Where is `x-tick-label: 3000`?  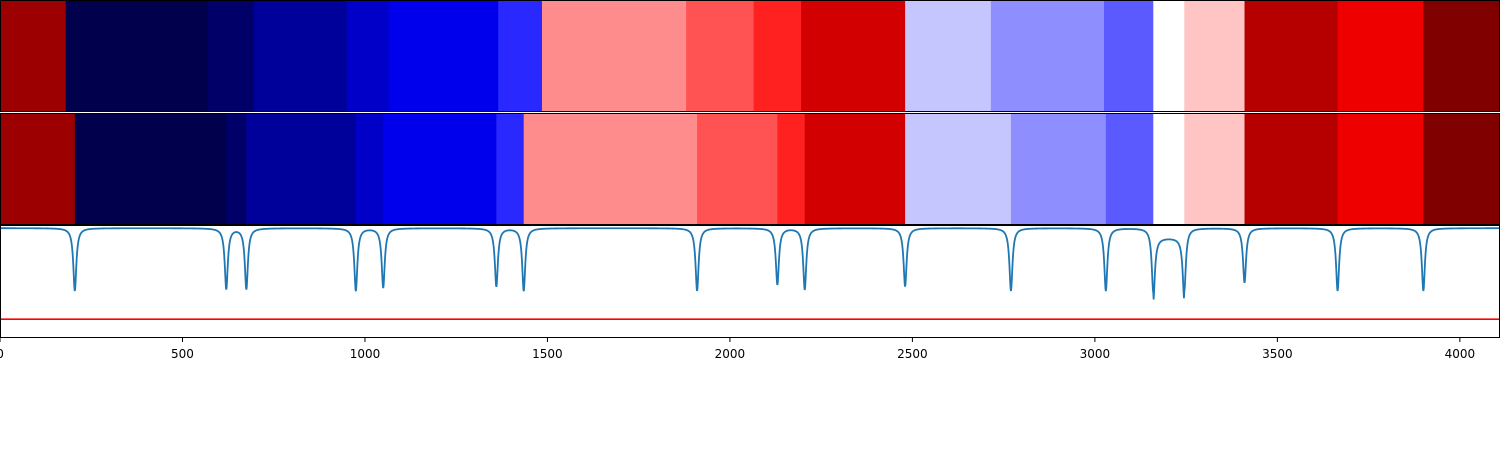 x-tick-label: 3000 is located at coordinates (1095, 354).